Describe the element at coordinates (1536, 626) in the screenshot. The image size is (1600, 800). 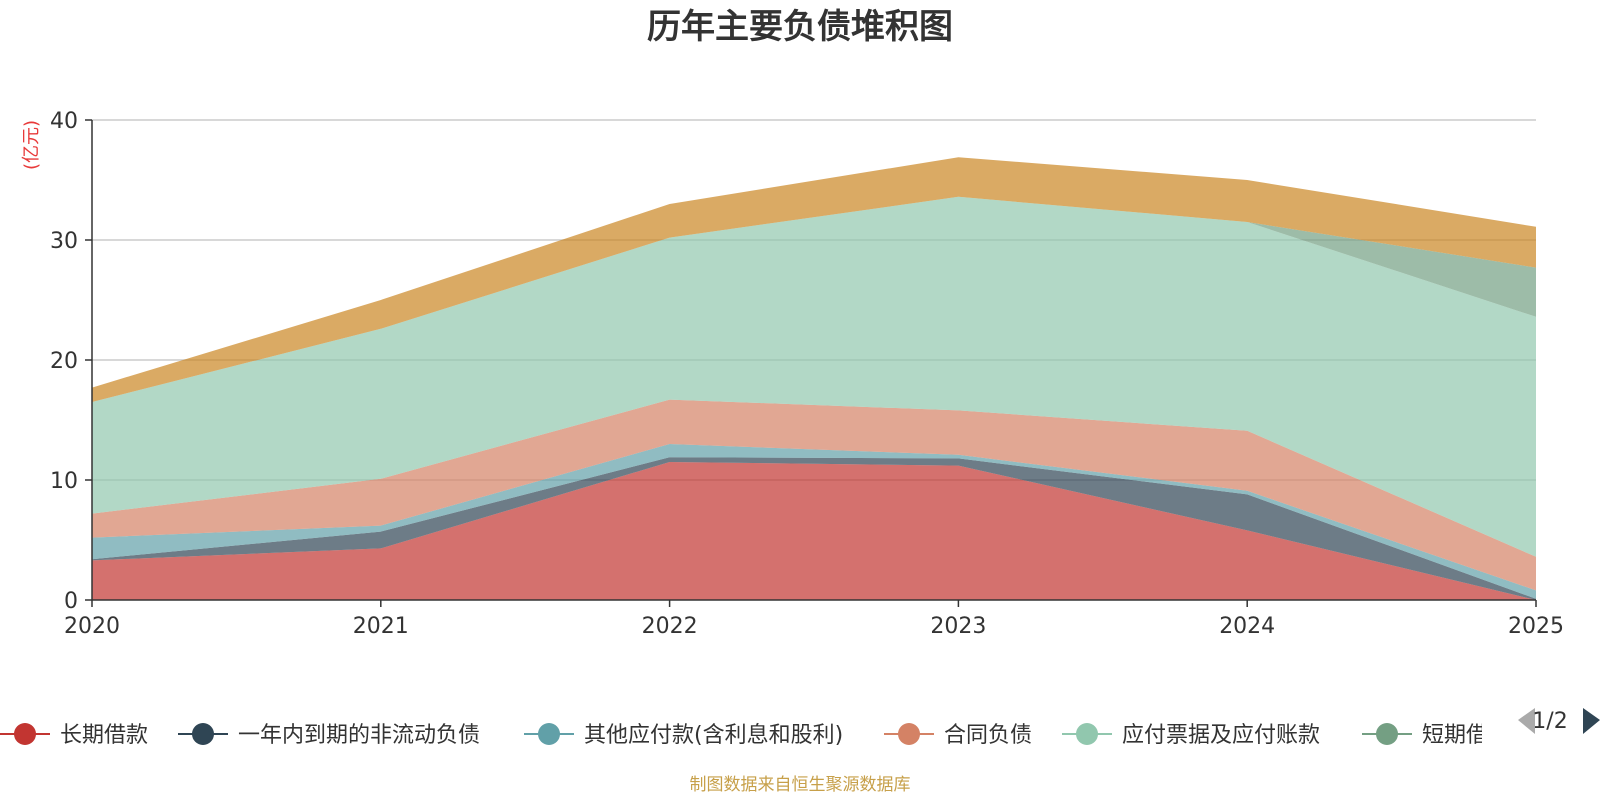
I see `x-tick-label-2025: 2025` at that location.